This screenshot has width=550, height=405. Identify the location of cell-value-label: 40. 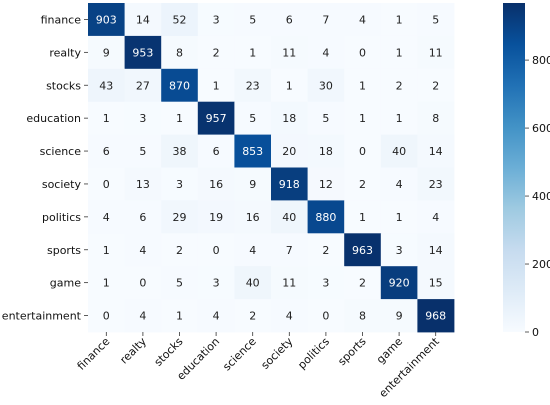
(399, 151).